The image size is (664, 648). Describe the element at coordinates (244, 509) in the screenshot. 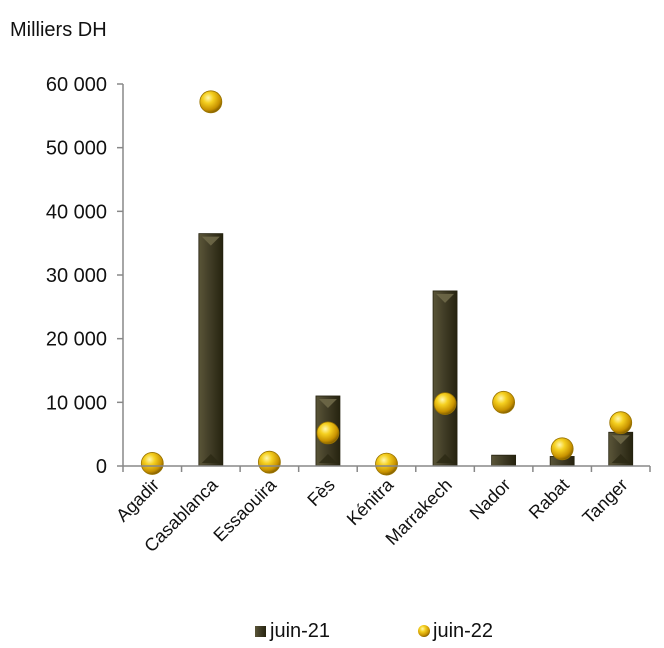

I see `x-tick-label-essaouira: Essaouira` at that location.